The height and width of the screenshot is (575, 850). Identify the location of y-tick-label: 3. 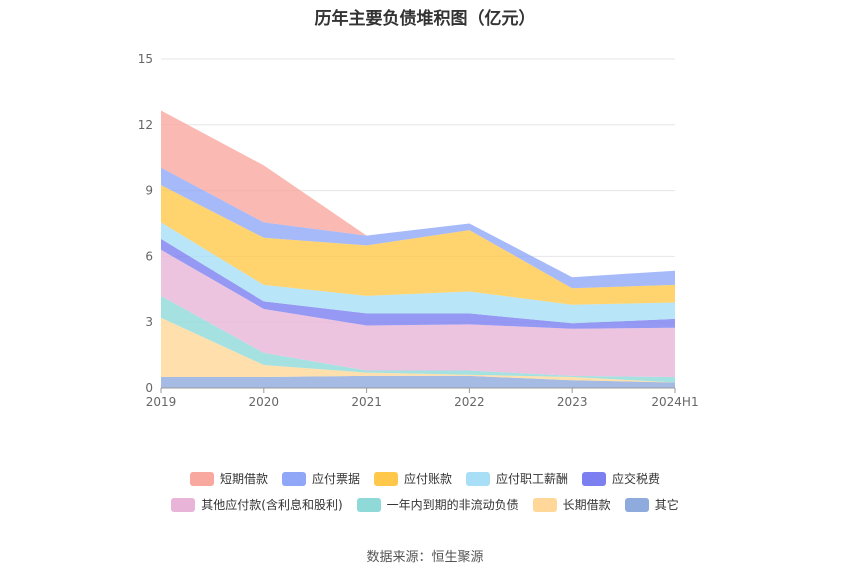
(149, 322).